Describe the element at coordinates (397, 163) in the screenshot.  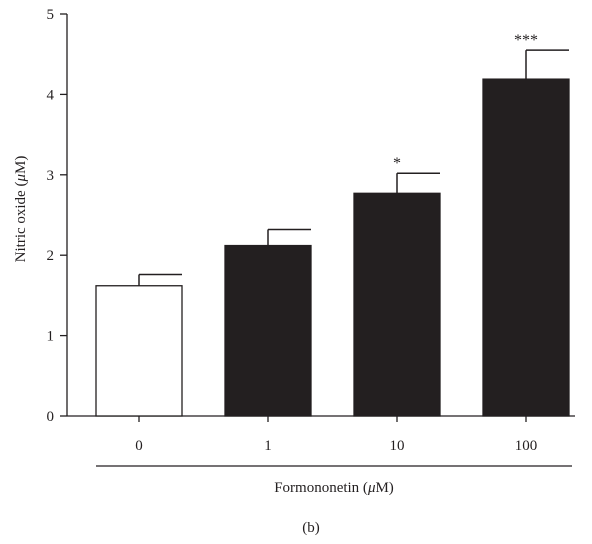
I see `significance-10: *` at that location.